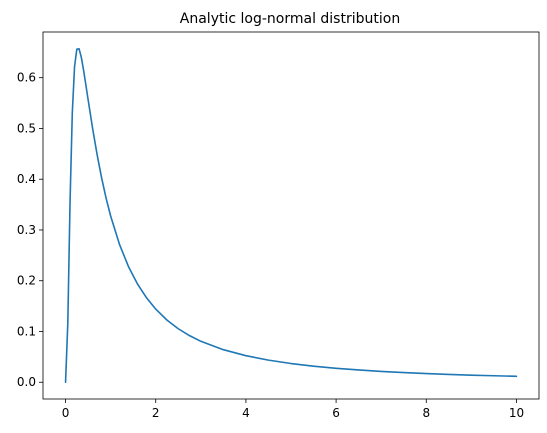 This screenshot has height=433, width=547. What do you see at coordinates (26, 331) in the screenshot?
I see `y-tick-label: 0.1` at bounding box center [26, 331].